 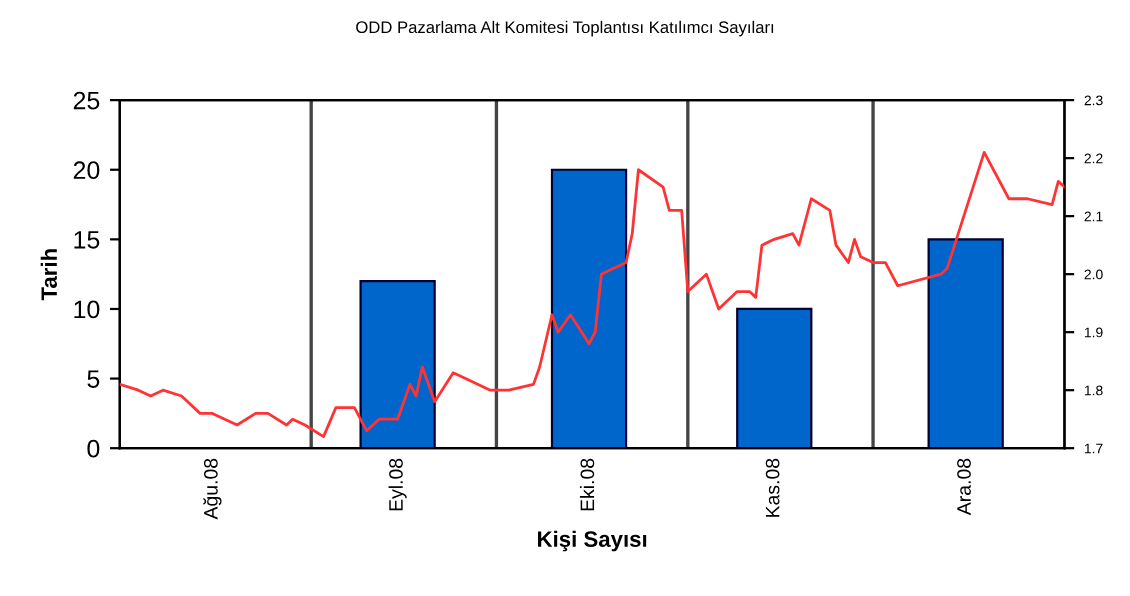 I want to click on y-tick-label: 10, so click(x=87, y=309).